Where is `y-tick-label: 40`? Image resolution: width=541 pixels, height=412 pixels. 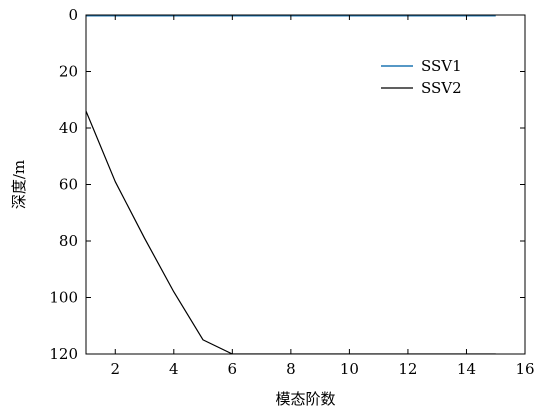
y-tick-label: 40 is located at coordinates (68, 128).